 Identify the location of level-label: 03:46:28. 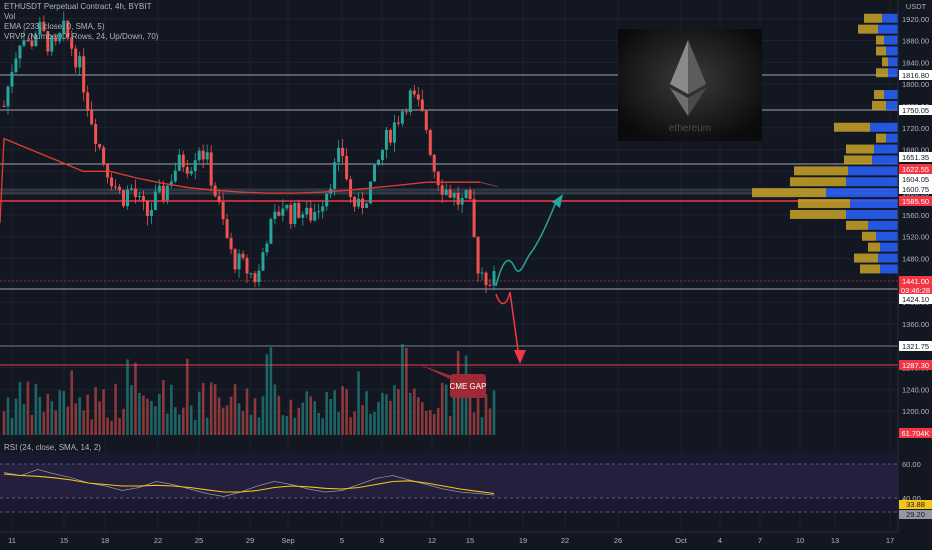
(915, 290).